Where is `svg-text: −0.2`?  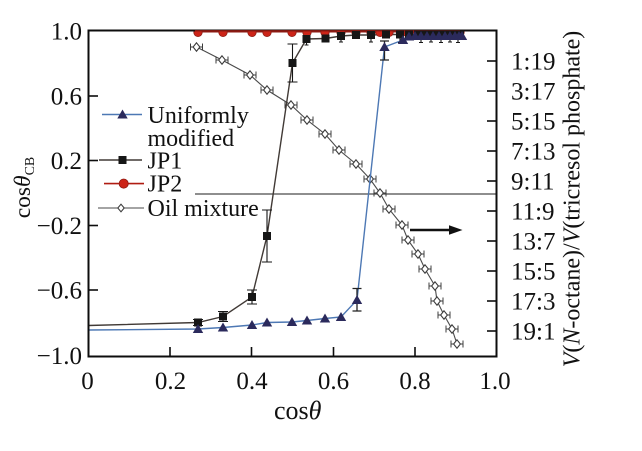
svg-text: −0.2 is located at coordinates (59, 226).